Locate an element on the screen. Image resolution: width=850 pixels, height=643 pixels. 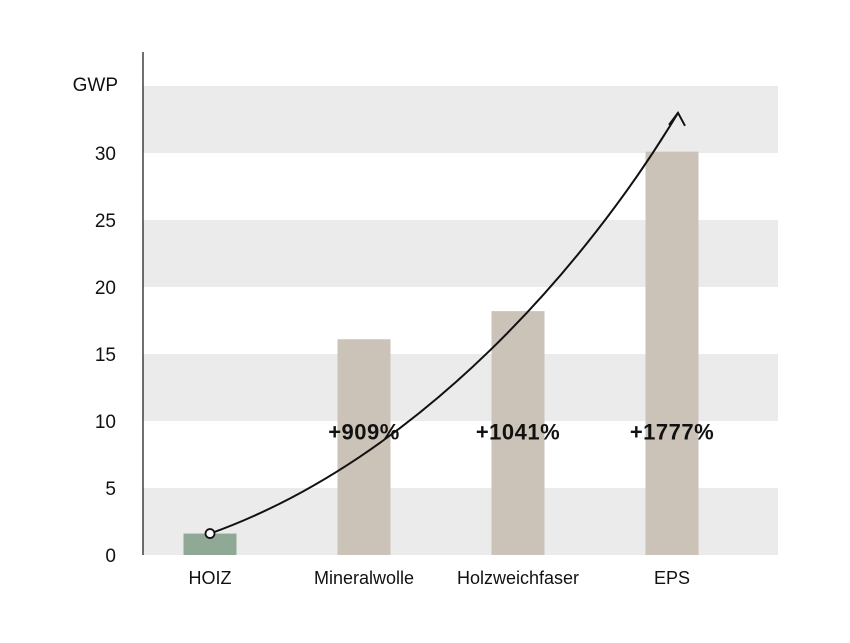
y-tick-label: 15 is located at coordinates (105, 355).